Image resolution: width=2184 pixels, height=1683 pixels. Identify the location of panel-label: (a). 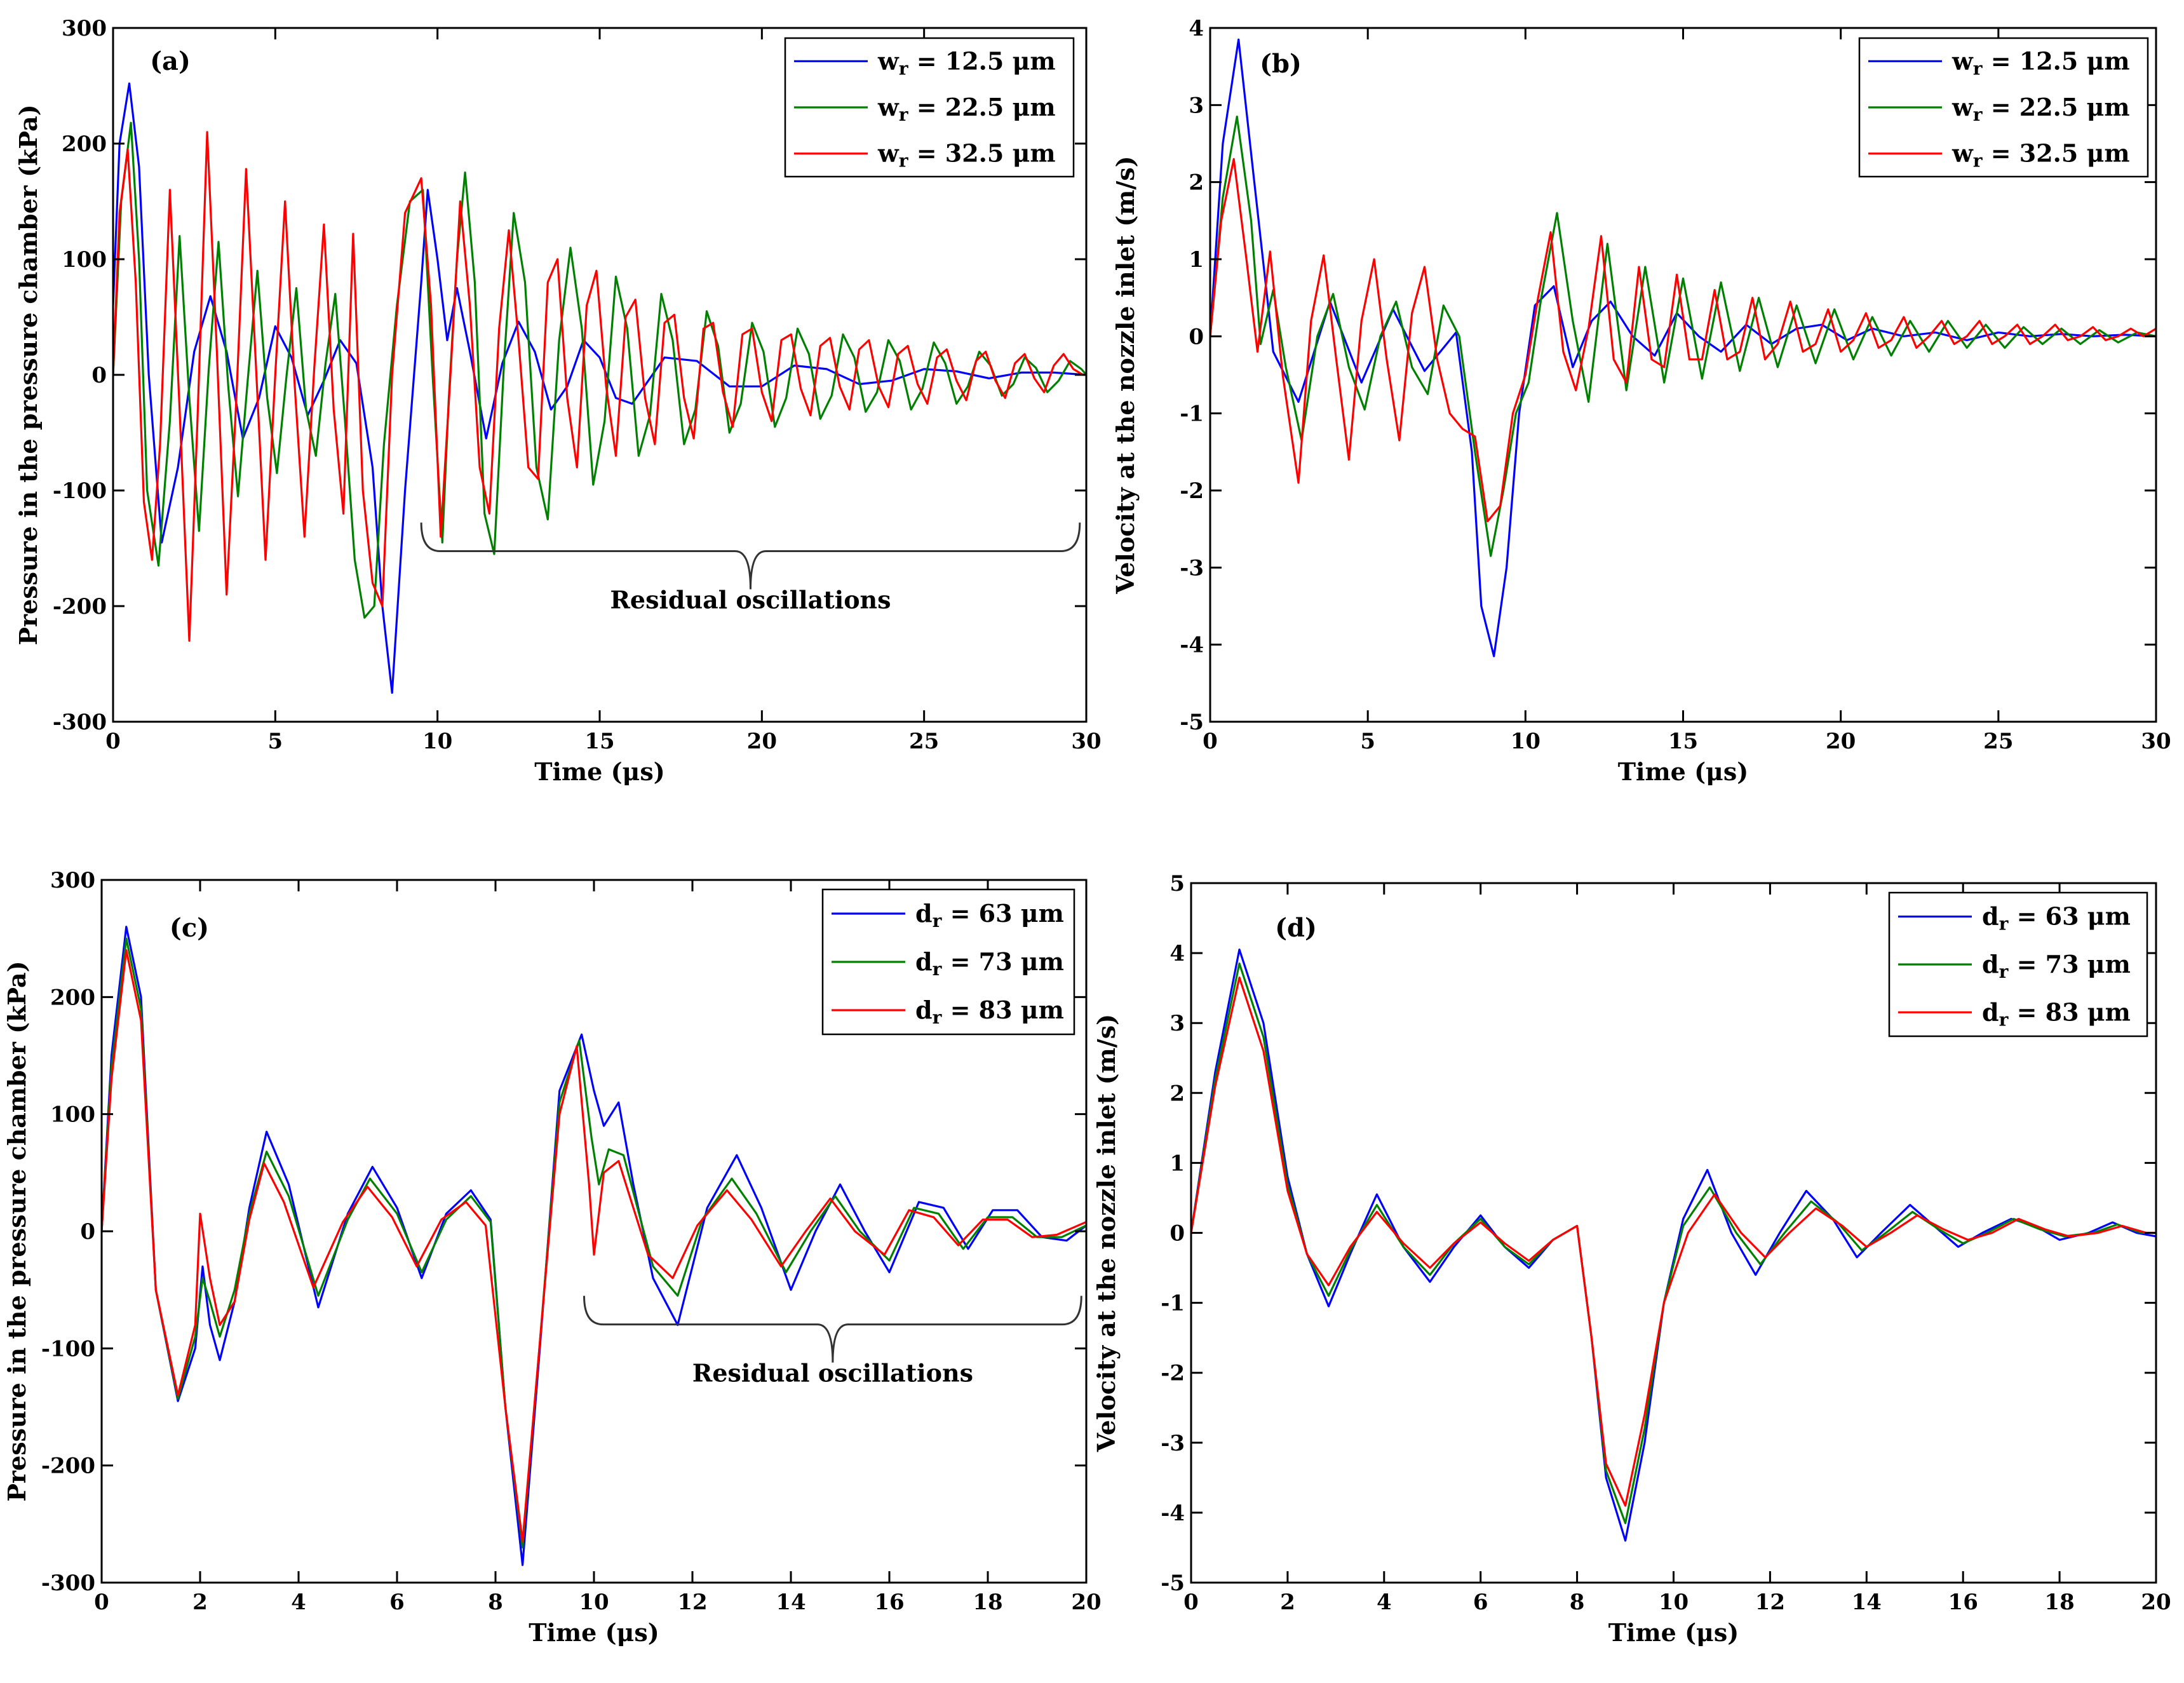
(171, 61).